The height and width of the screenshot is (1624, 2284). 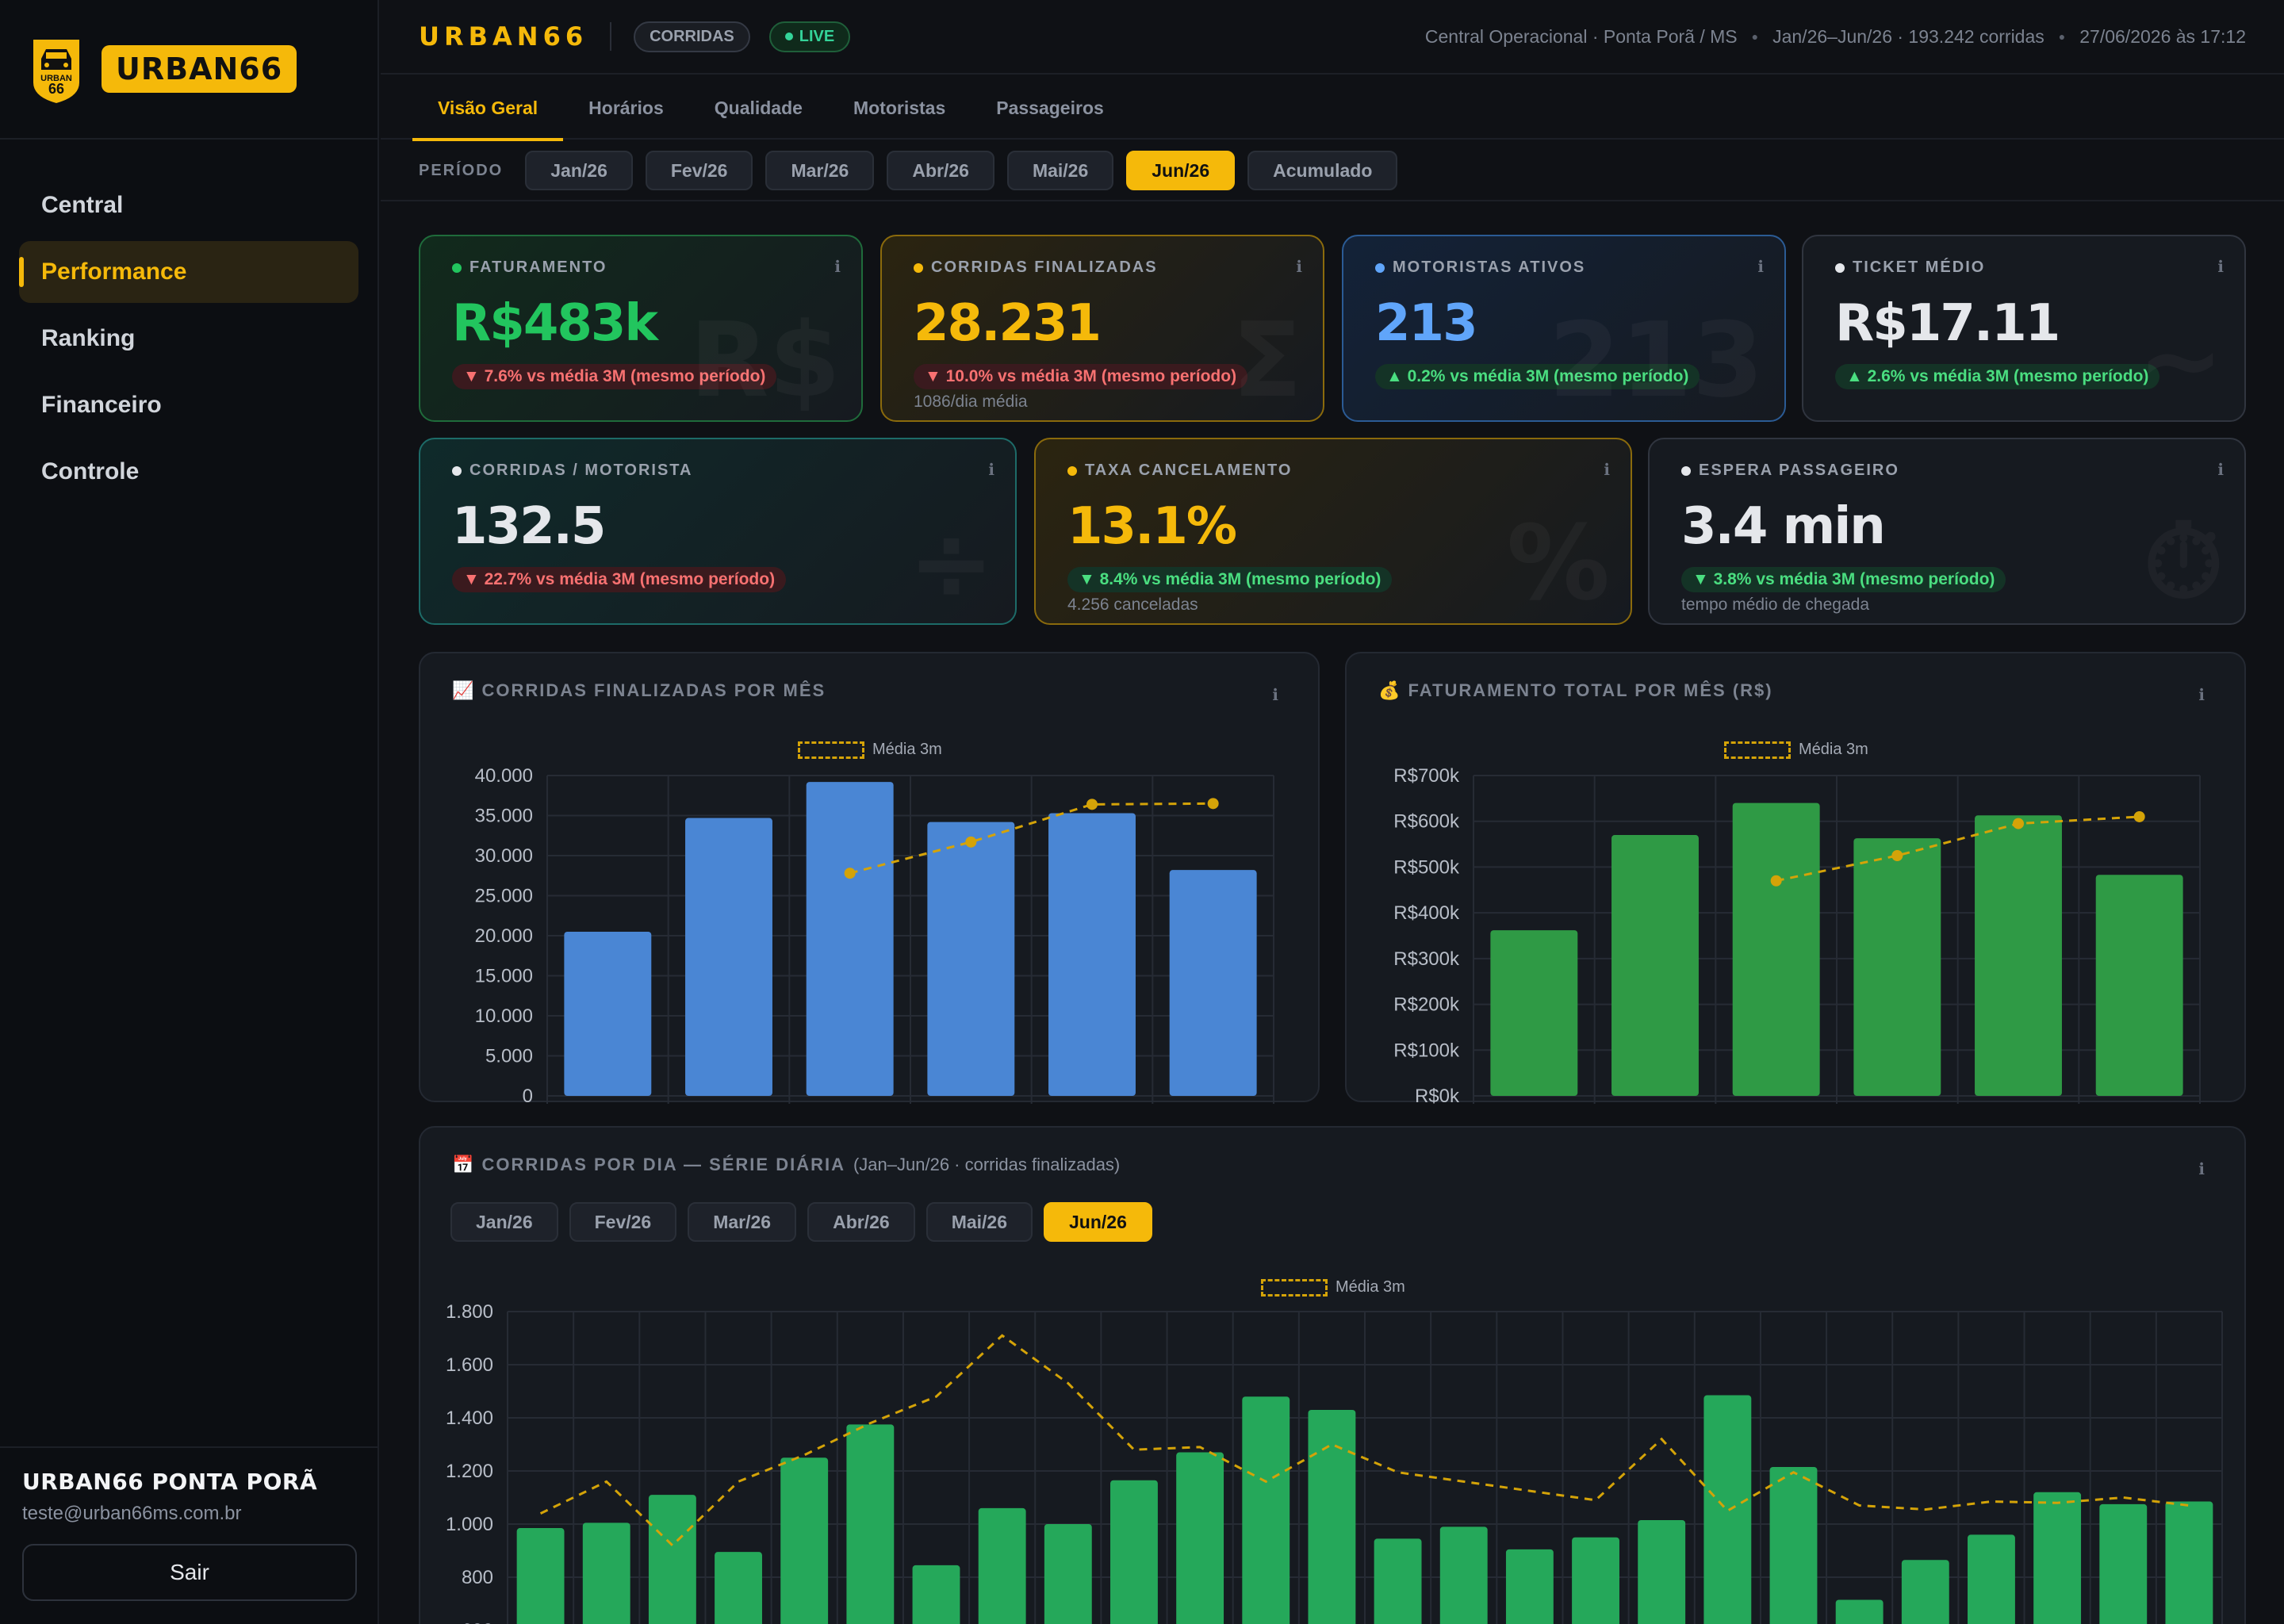 What do you see at coordinates (132, 1513) in the screenshot?
I see `user-email: teste@urban66ms.com.br` at bounding box center [132, 1513].